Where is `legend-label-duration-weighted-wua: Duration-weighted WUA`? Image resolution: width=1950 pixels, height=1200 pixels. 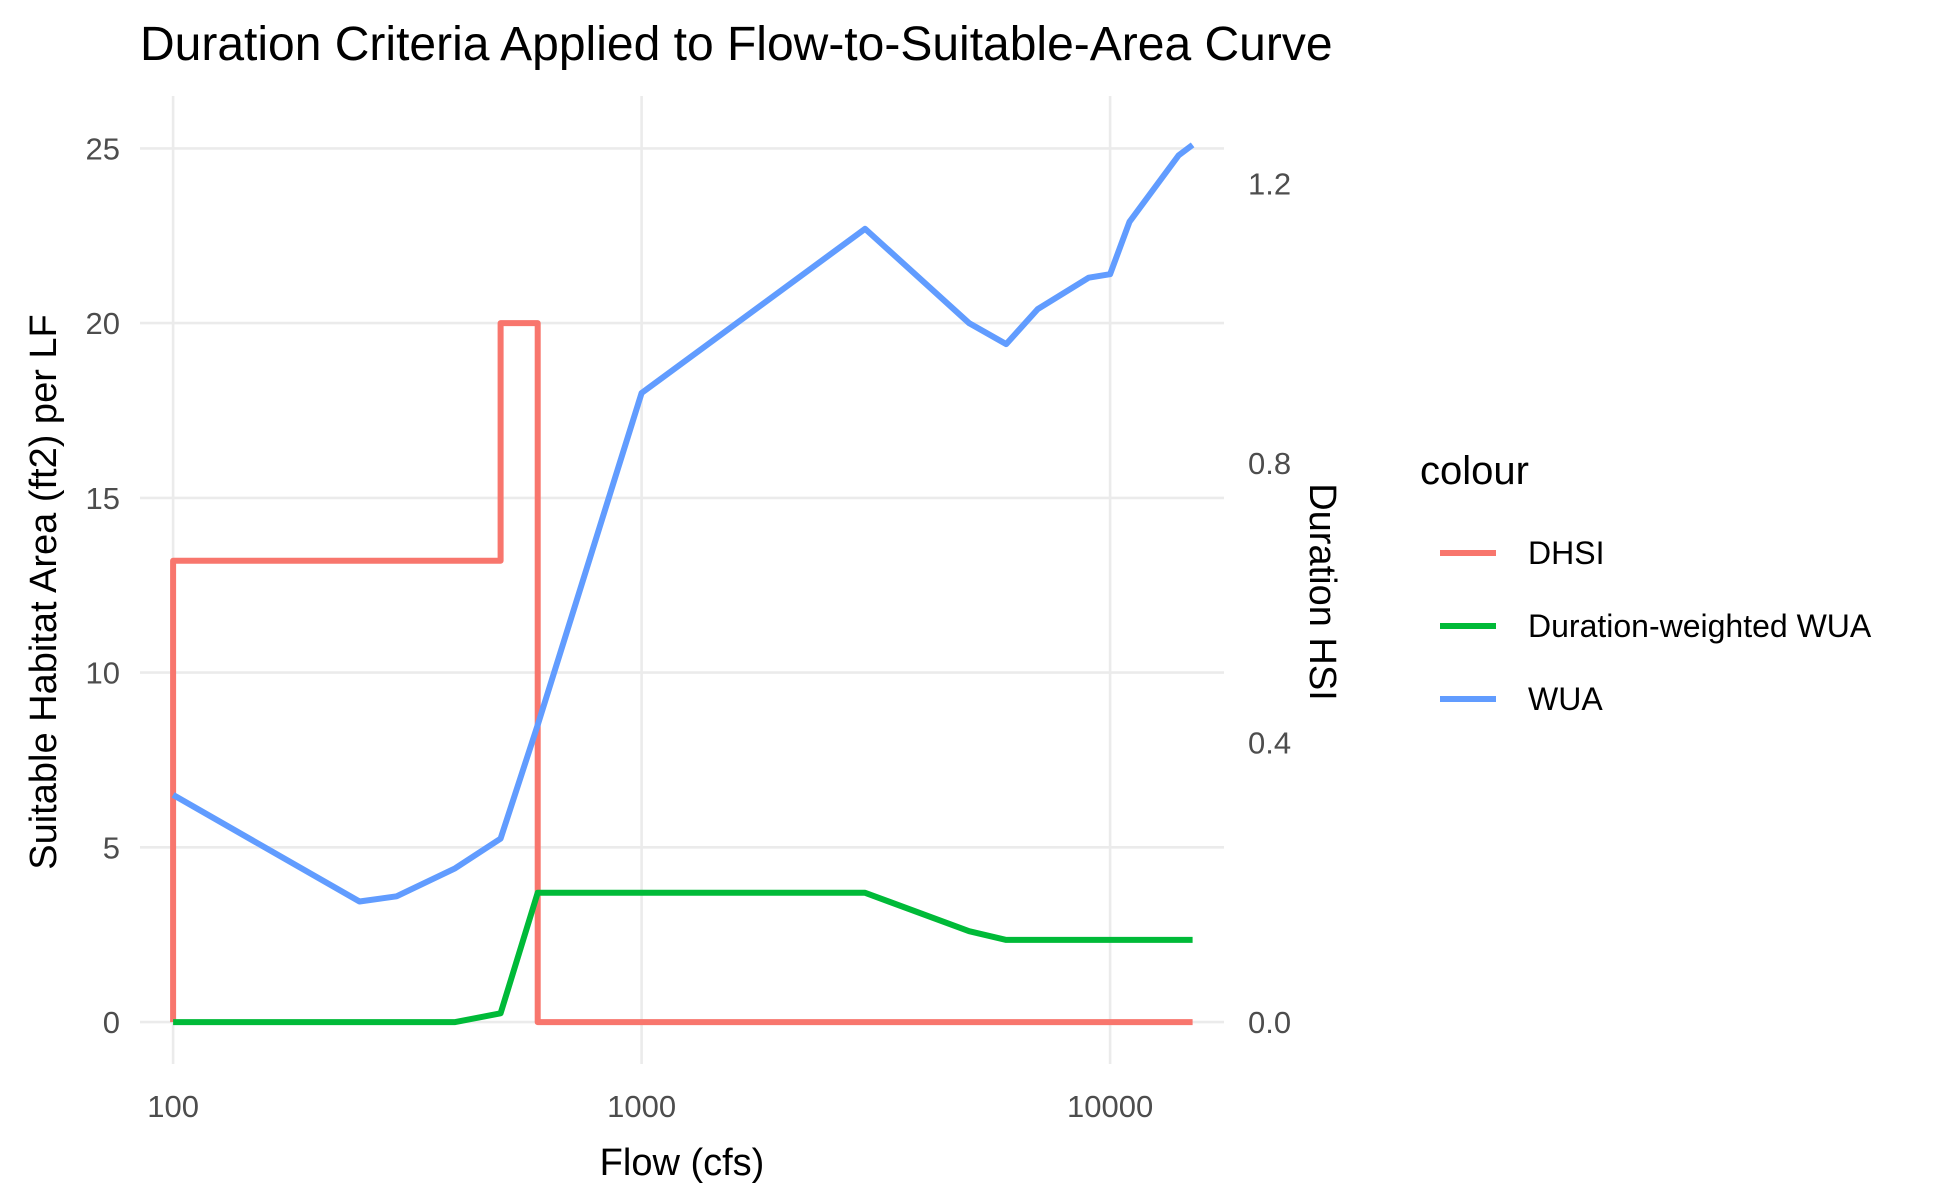
legend-label-duration-weighted-wua: Duration-weighted WUA is located at coordinates (1700, 626).